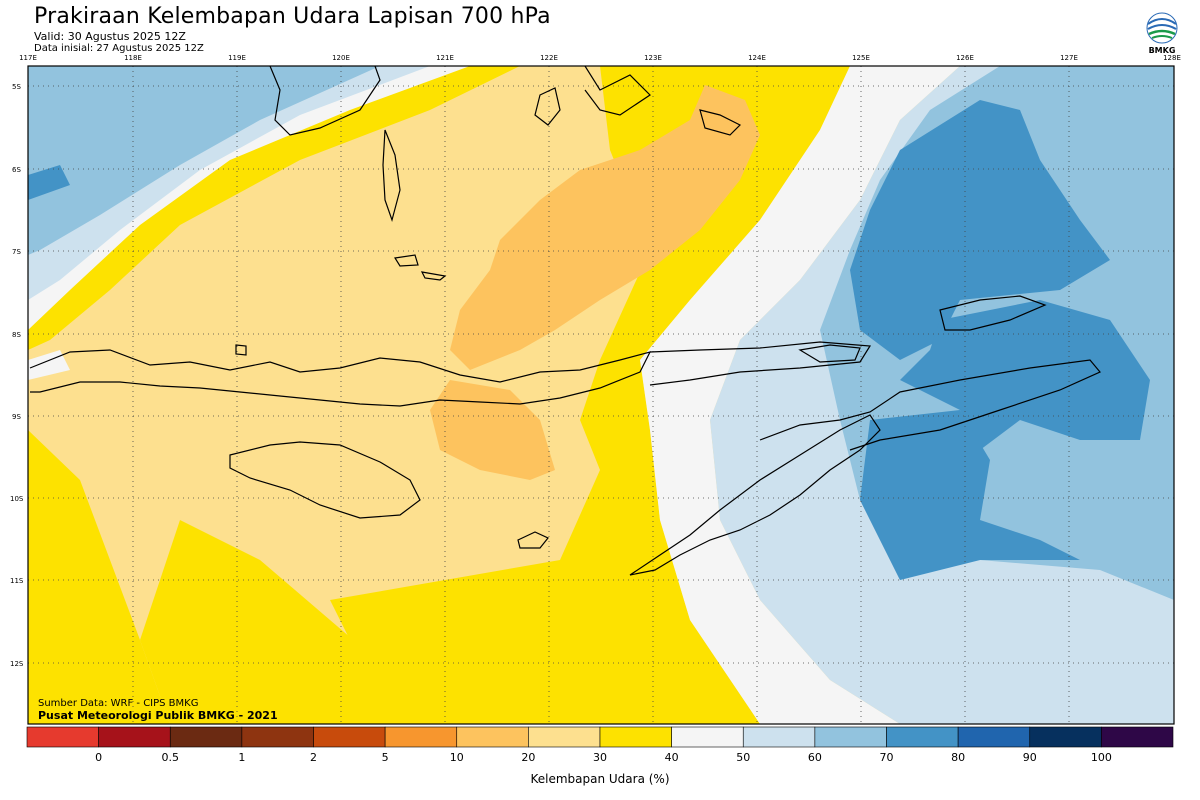 The height and width of the screenshot is (800, 1200). Describe the element at coordinates (118, 703) in the screenshot. I see `data-source: Sumber Data: WRF - CIPS BMKG` at that location.